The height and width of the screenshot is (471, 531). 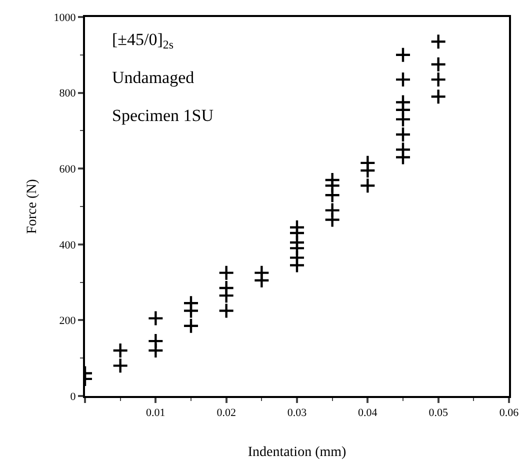 I want to click on y-tick-label: 0, so click(x=73, y=396).